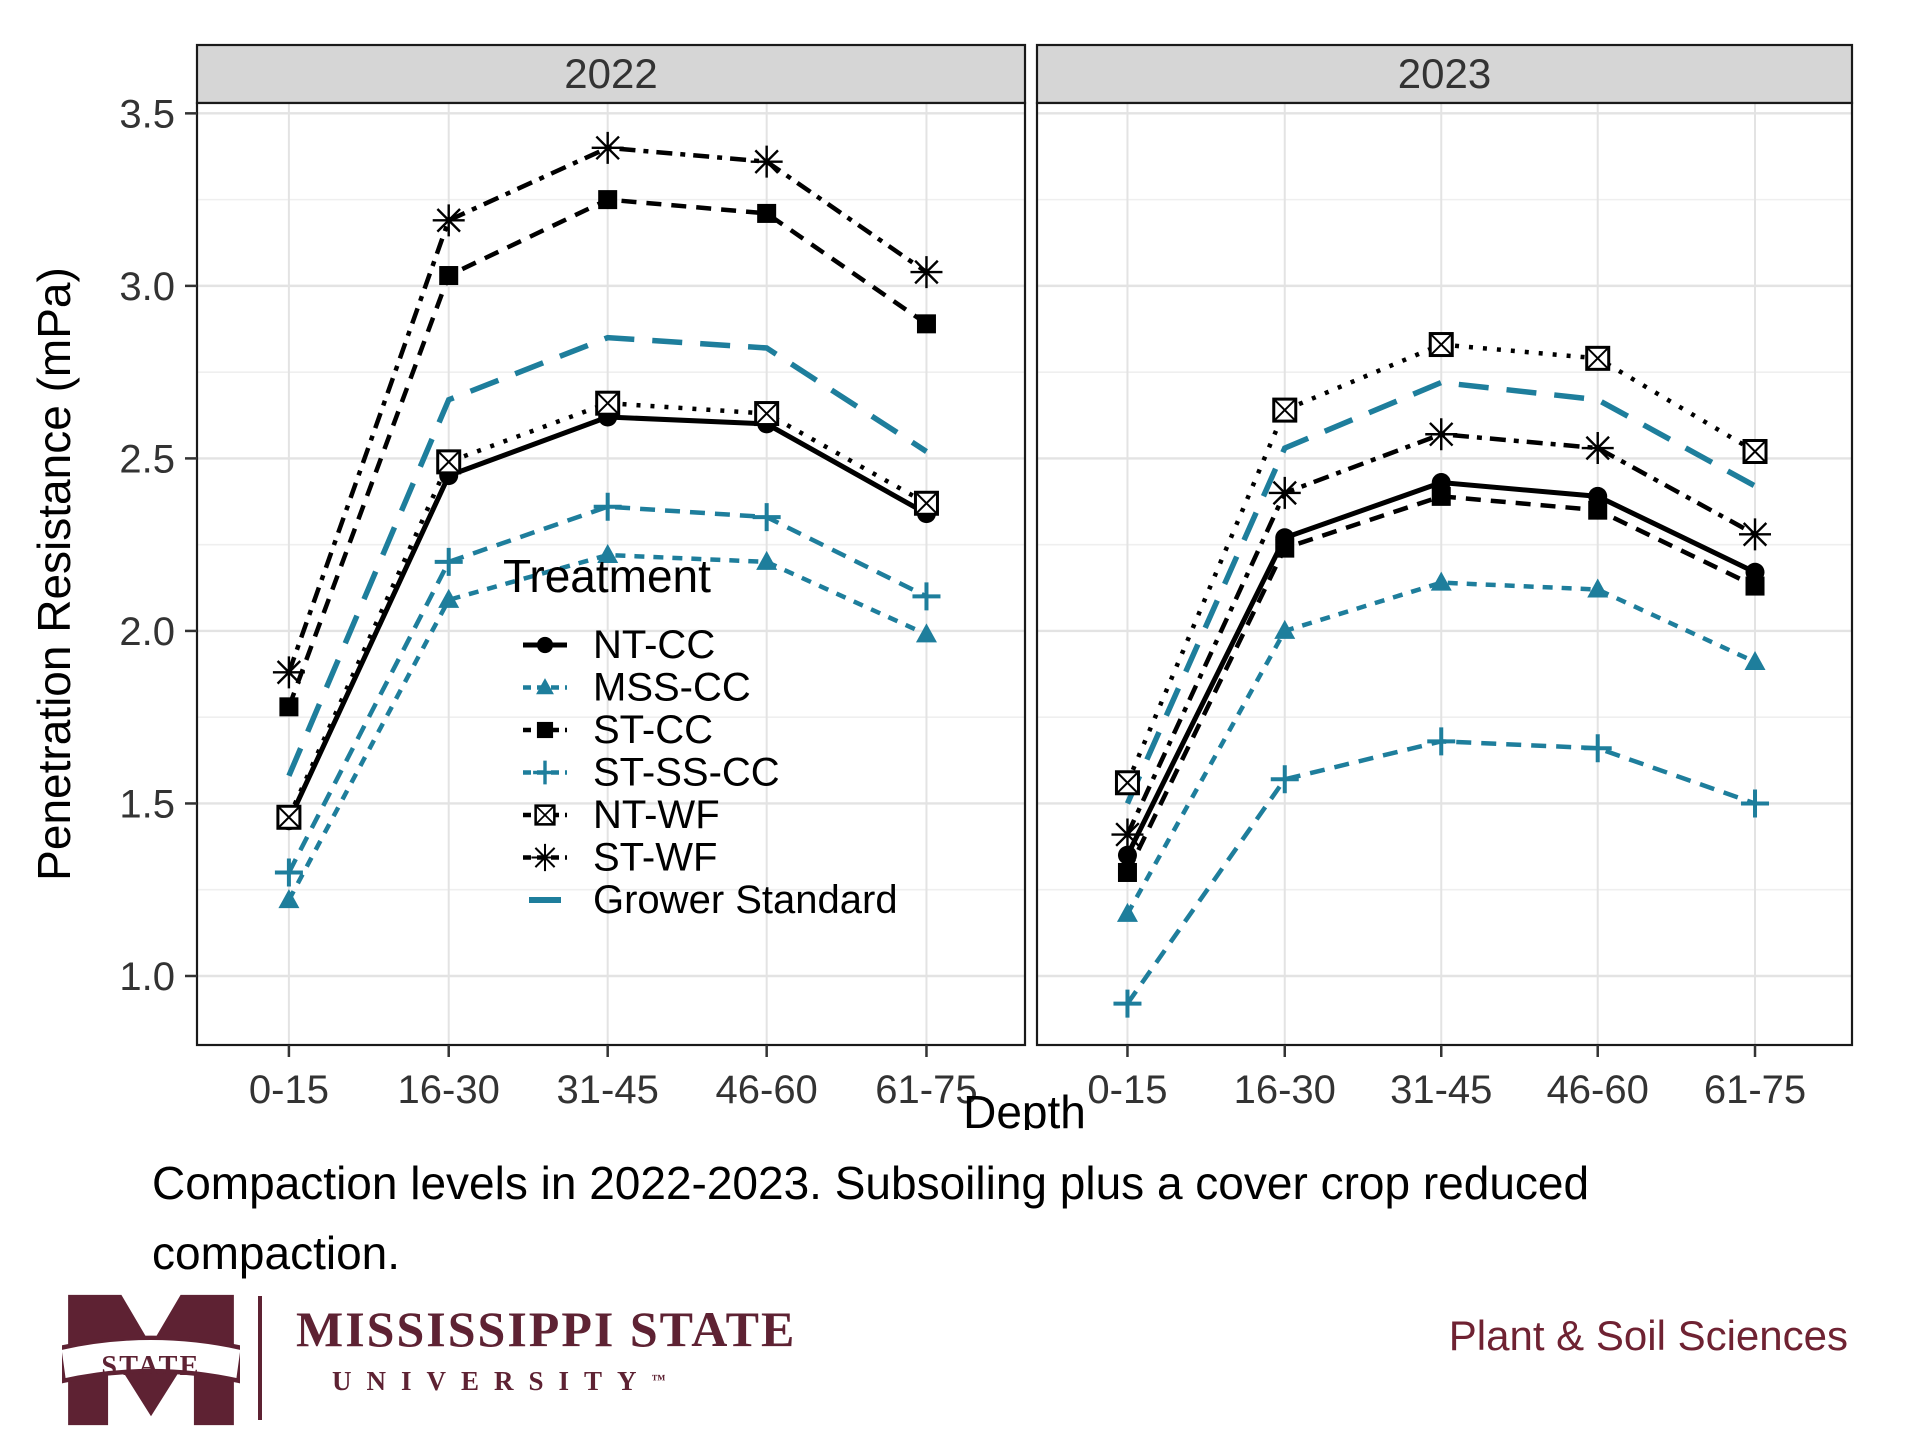 The height and width of the screenshot is (1440, 1920). What do you see at coordinates (545, 686) in the screenshot?
I see `legend-key-marker-MSS-CC` at bounding box center [545, 686].